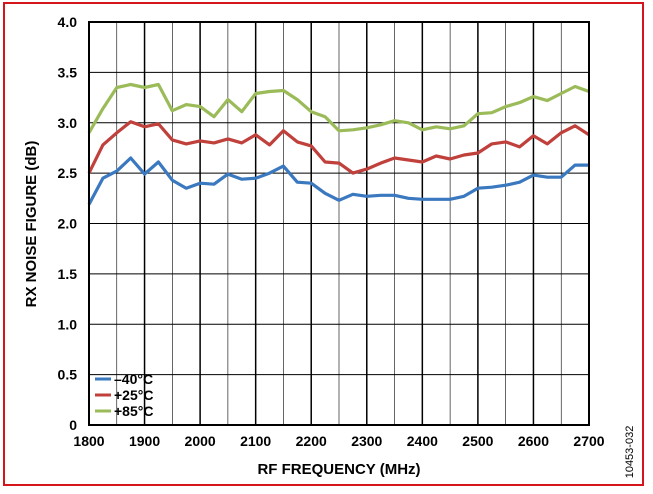 The height and width of the screenshot is (494, 653). Describe the element at coordinates (144, 441) in the screenshot. I see `x-tick-label: 1900` at that location.